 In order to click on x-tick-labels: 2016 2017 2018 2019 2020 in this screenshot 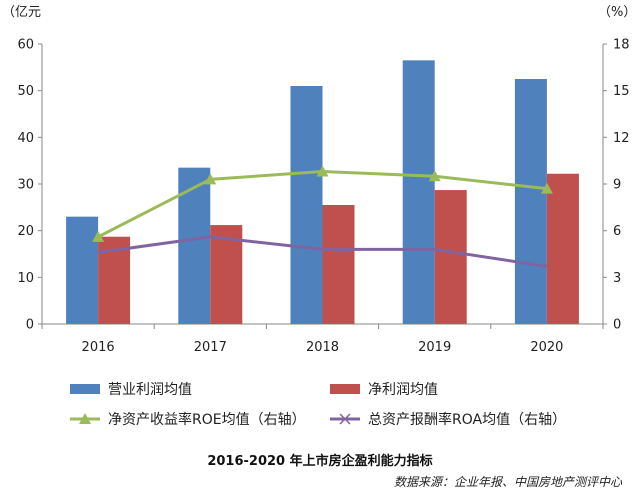, I will do `click(323, 347)`.